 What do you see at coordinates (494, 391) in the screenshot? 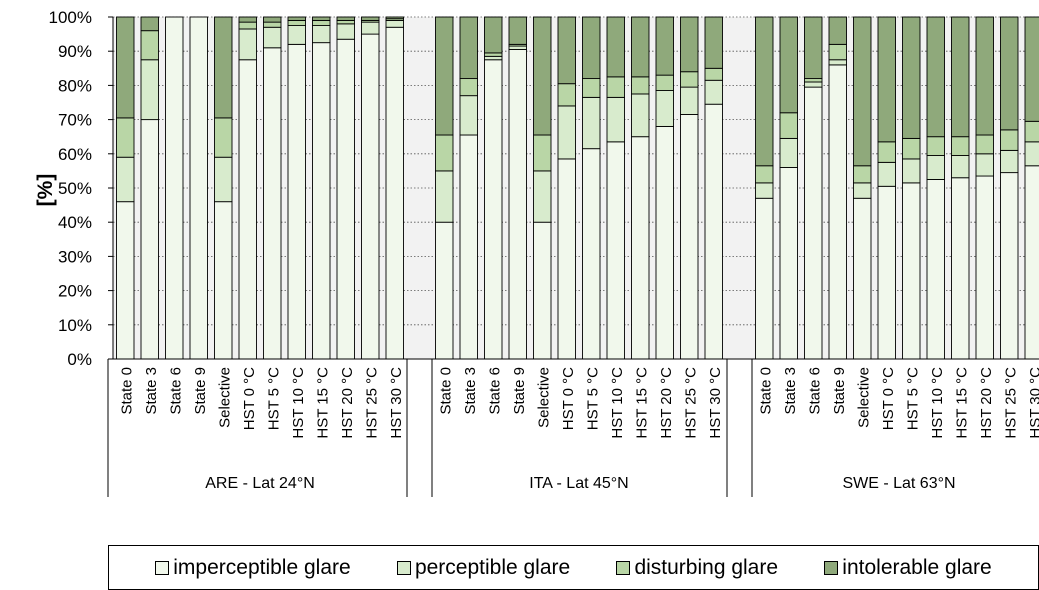
I see `x-category-label: State 6` at bounding box center [494, 391].